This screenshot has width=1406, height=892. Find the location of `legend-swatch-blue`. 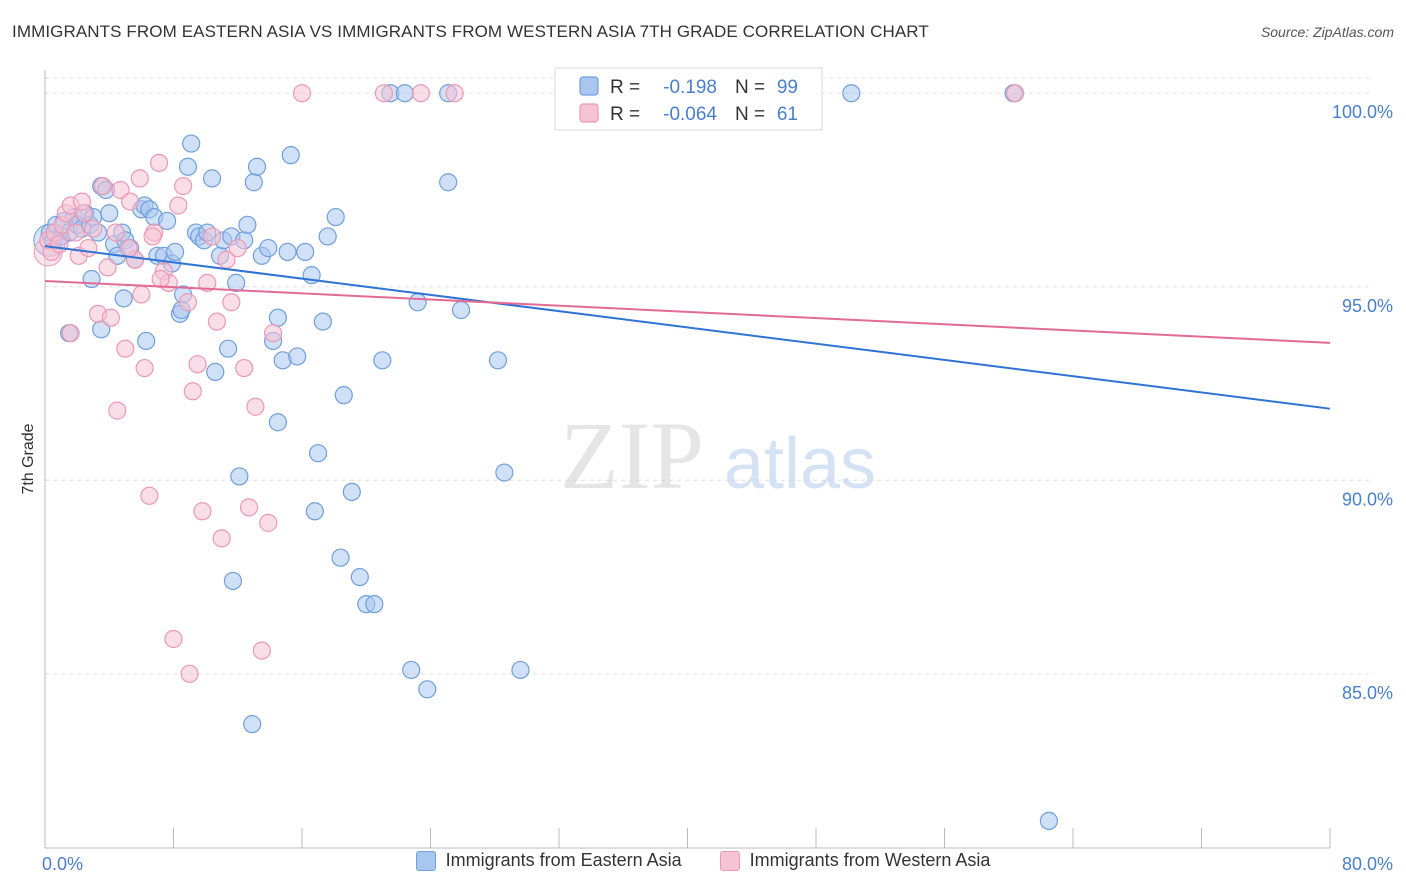

legend-swatch-blue is located at coordinates (425, 860).